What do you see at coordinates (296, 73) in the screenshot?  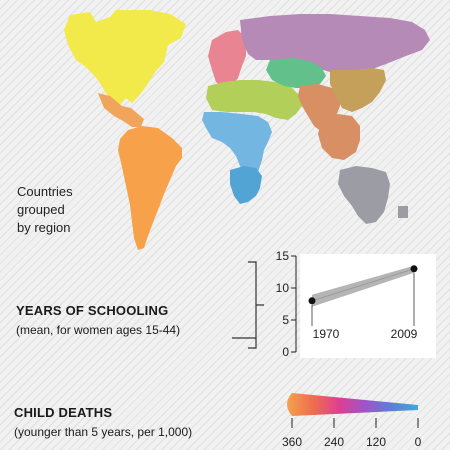 I see `central-asia-region` at bounding box center [296, 73].